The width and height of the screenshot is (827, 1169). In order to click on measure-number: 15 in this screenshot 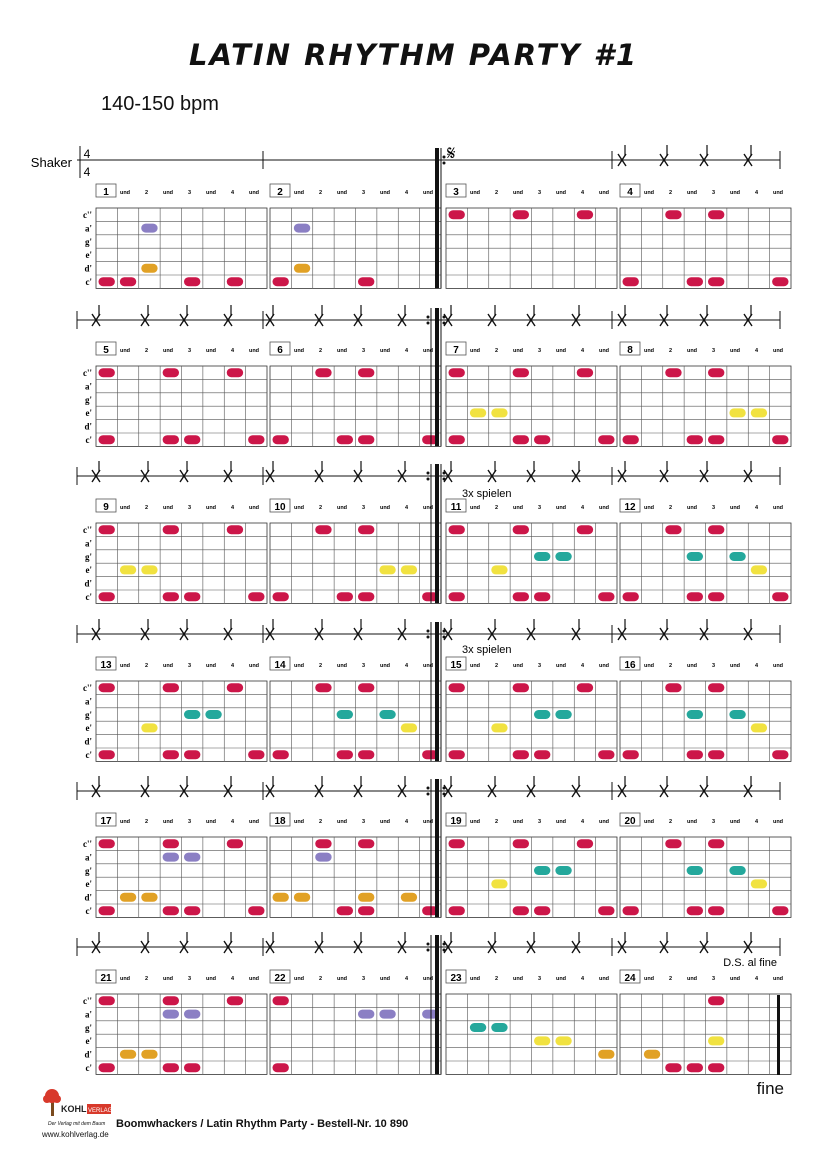, I will do `click(456, 665)`.